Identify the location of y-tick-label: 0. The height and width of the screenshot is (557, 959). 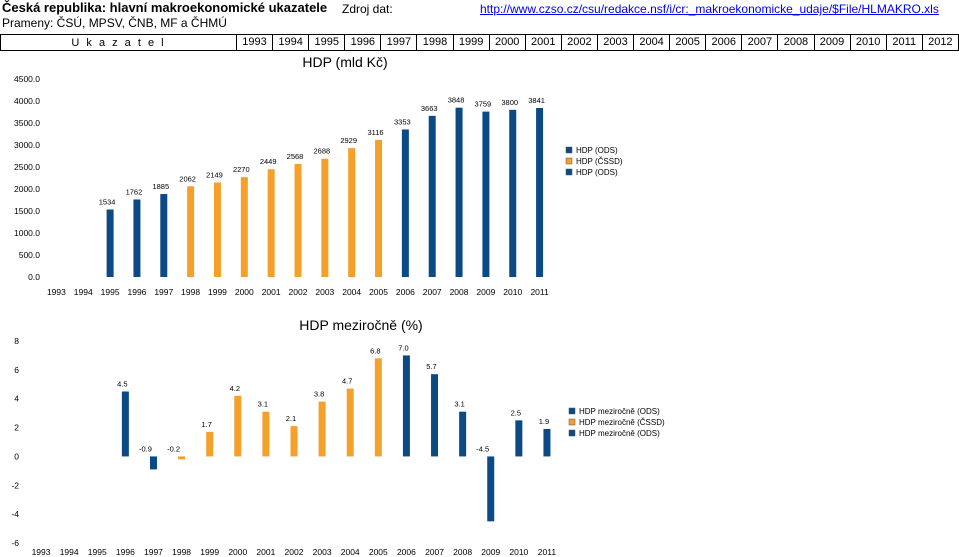
(16, 456).